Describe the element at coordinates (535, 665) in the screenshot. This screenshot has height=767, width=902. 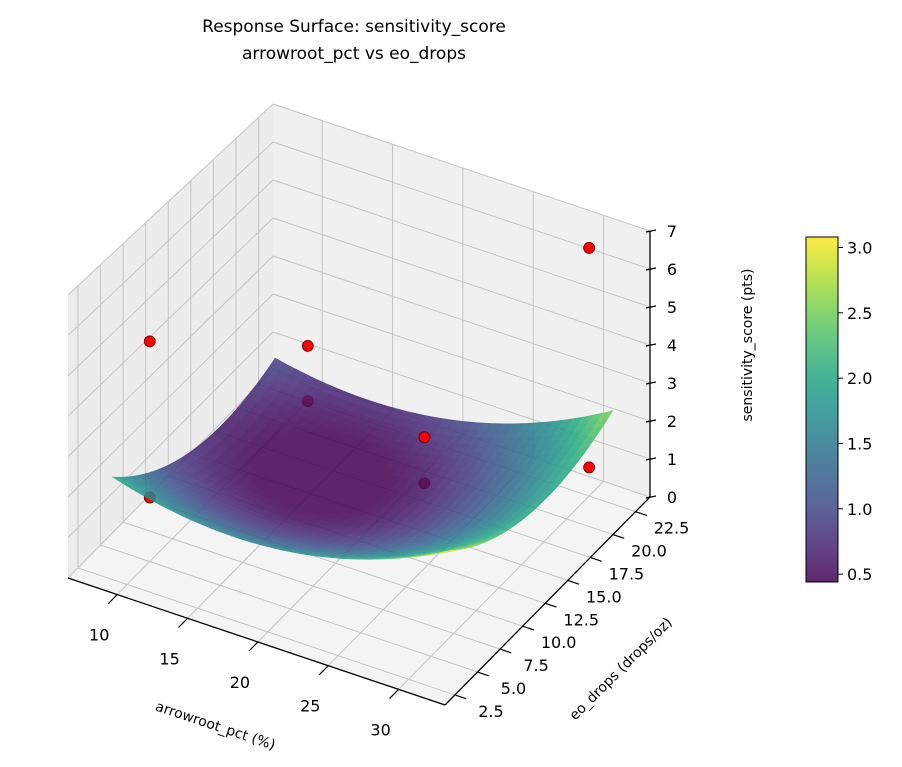
I see `y-tick-label: 7.5` at that location.